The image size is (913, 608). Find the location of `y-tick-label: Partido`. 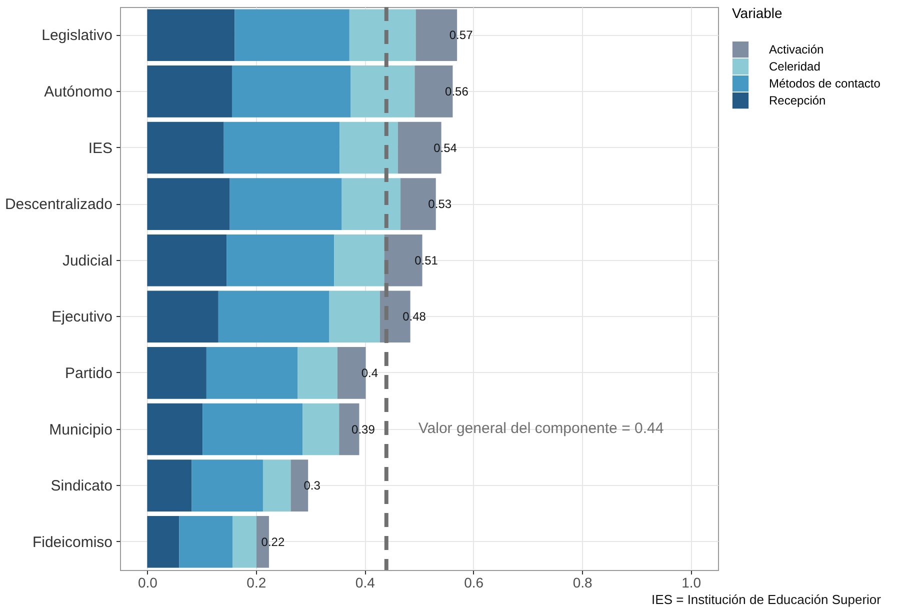

y-tick-label: Partido is located at coordinates (88, 373).